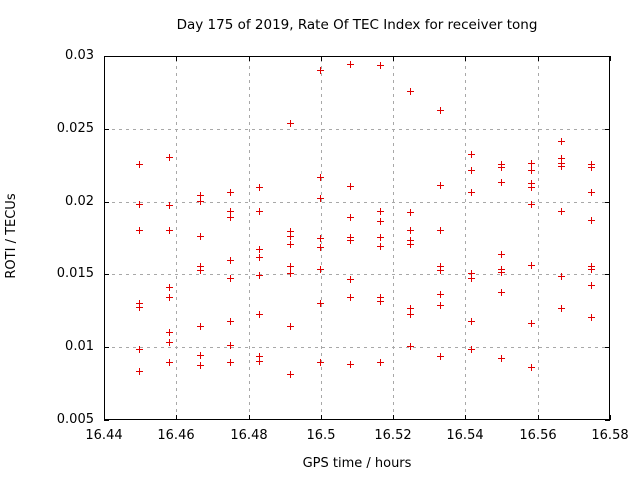 The height and width of the screenshot is (480, 640). What do you see at coordinates (538, 435) in the screenshot?
I see `x-tick-label: 16.56` at bounding box center [538, 435].